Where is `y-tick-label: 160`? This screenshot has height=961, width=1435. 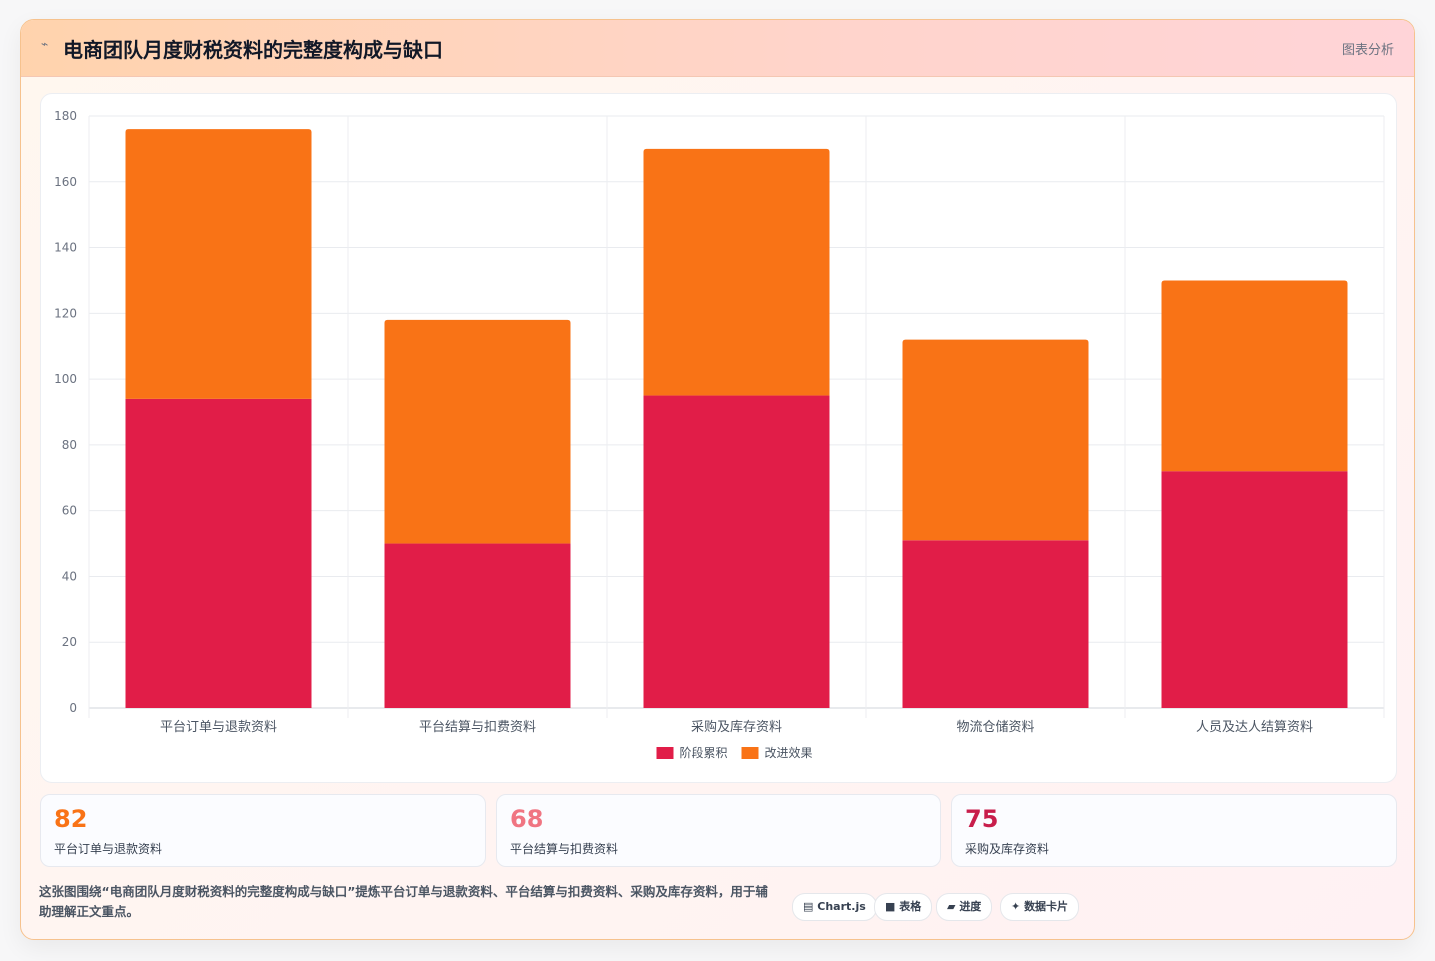 y-tick-label: 160 is located at coordinates (65, 182).